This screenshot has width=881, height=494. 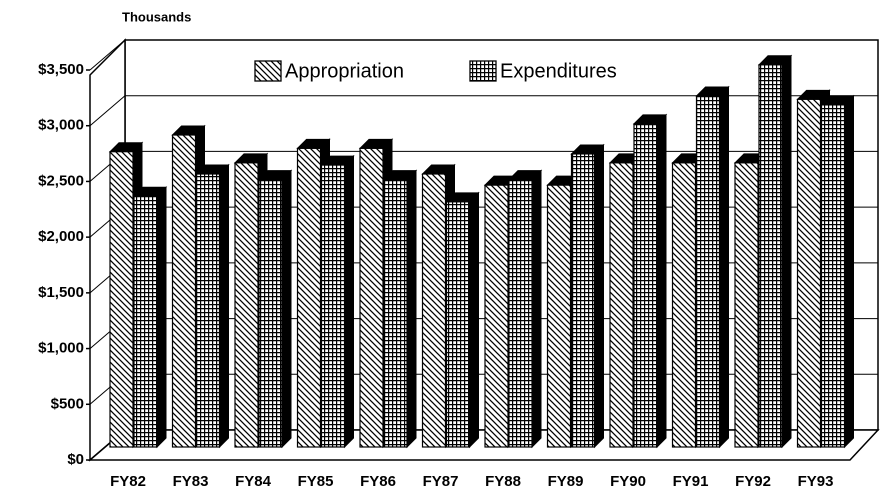 What do you see at coordinates (344, 71) in the screenshot?
I see `legend-label: Appropriation` at bounding box center [344, 71].